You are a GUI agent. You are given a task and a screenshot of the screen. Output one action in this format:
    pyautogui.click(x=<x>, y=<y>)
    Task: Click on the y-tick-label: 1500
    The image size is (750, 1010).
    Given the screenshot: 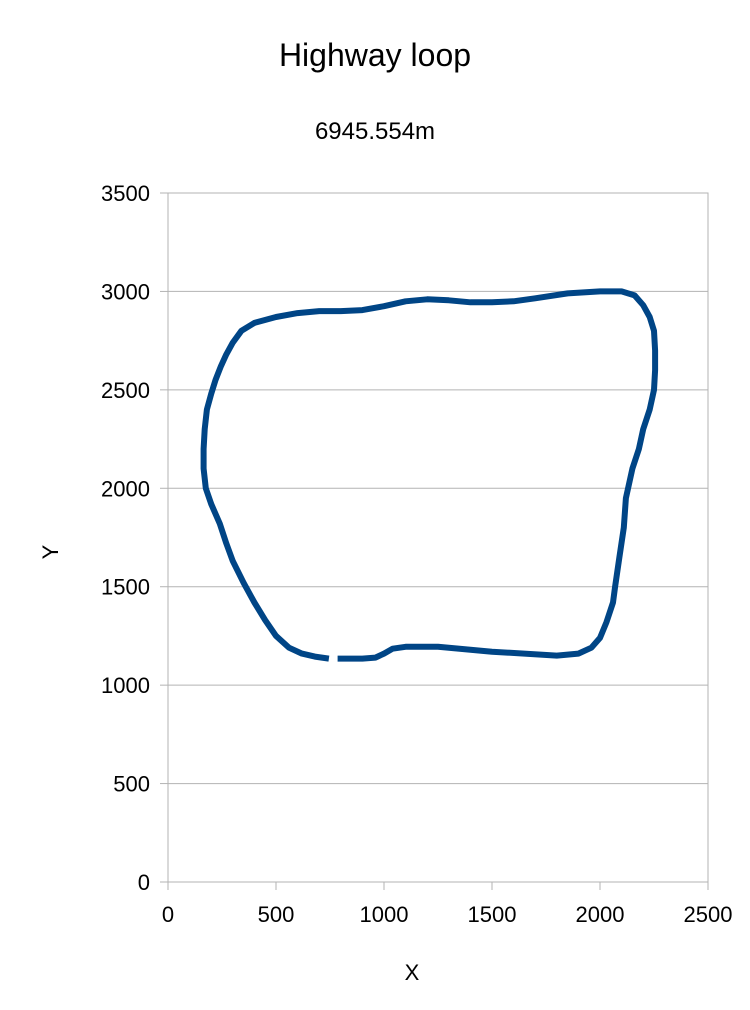 What is the action you would take?
    pyautogui.click(x=125, y=587)
    